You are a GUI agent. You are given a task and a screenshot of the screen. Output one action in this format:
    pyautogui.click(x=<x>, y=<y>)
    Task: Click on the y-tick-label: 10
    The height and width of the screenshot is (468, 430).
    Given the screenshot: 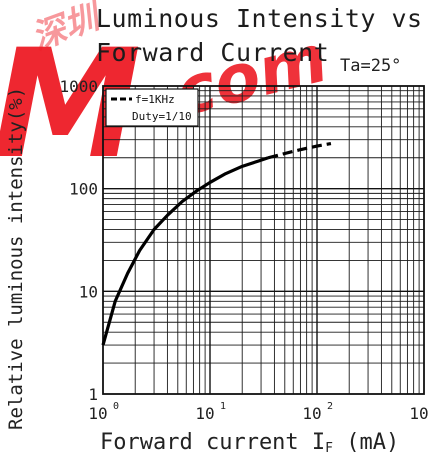 What is the action you would take?
    pyautogui.click(x=88, y=291)
    